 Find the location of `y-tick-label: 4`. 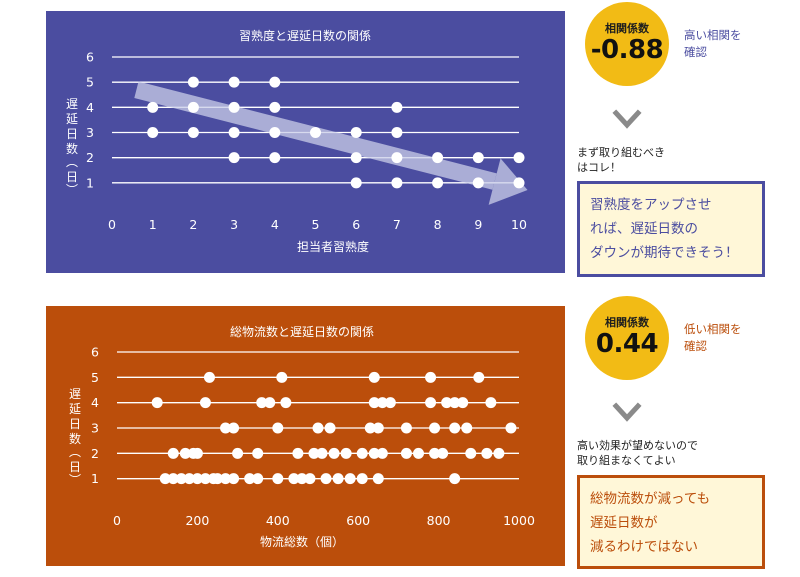

y-tick-label: 4 is located at coordinates (95, 402).